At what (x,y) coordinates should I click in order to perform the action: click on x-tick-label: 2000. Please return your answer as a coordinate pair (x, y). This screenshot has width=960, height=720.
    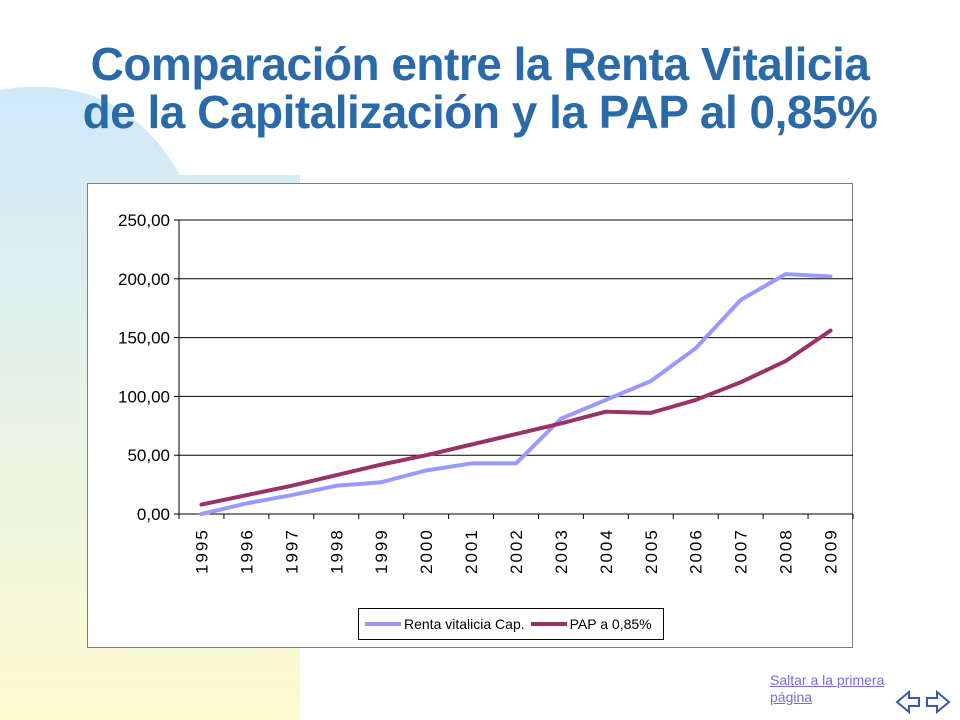
    Looking at the image, I should click on (426, 551).